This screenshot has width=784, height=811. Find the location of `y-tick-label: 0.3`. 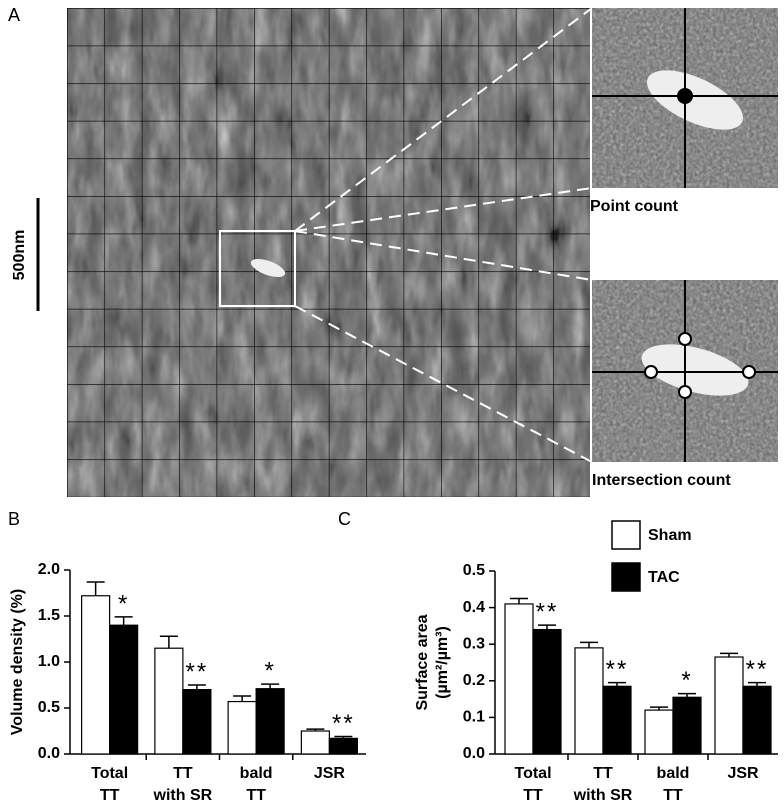

y-tick-label: 0.3 is located at coordinates (474, 643).